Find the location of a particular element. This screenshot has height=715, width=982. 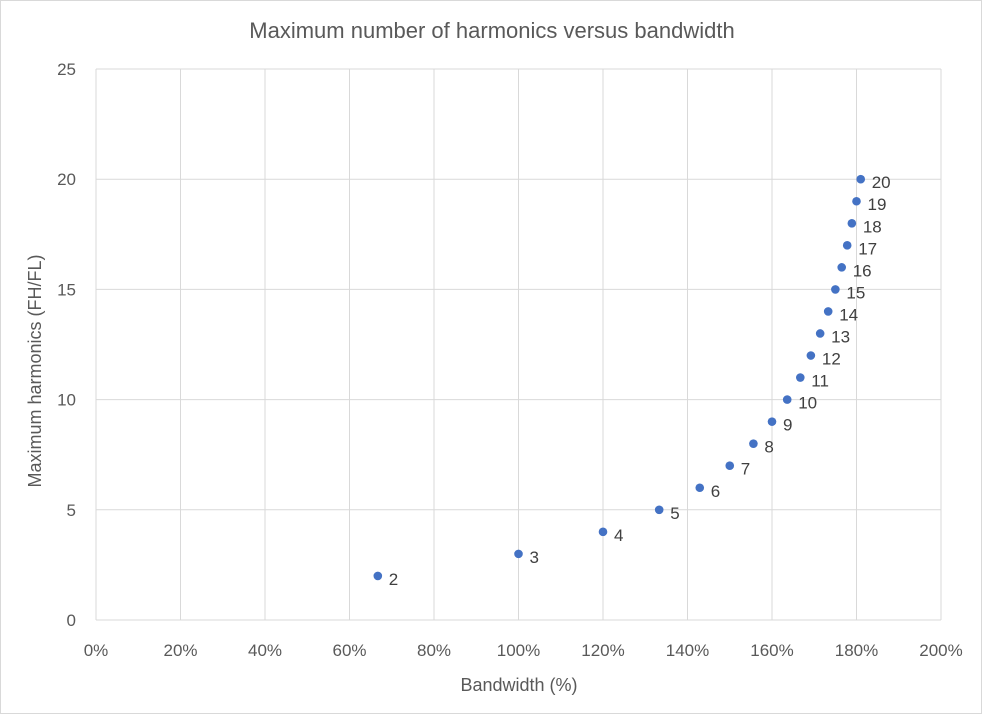

data-label: 5 is located at coordinates (674, 513).